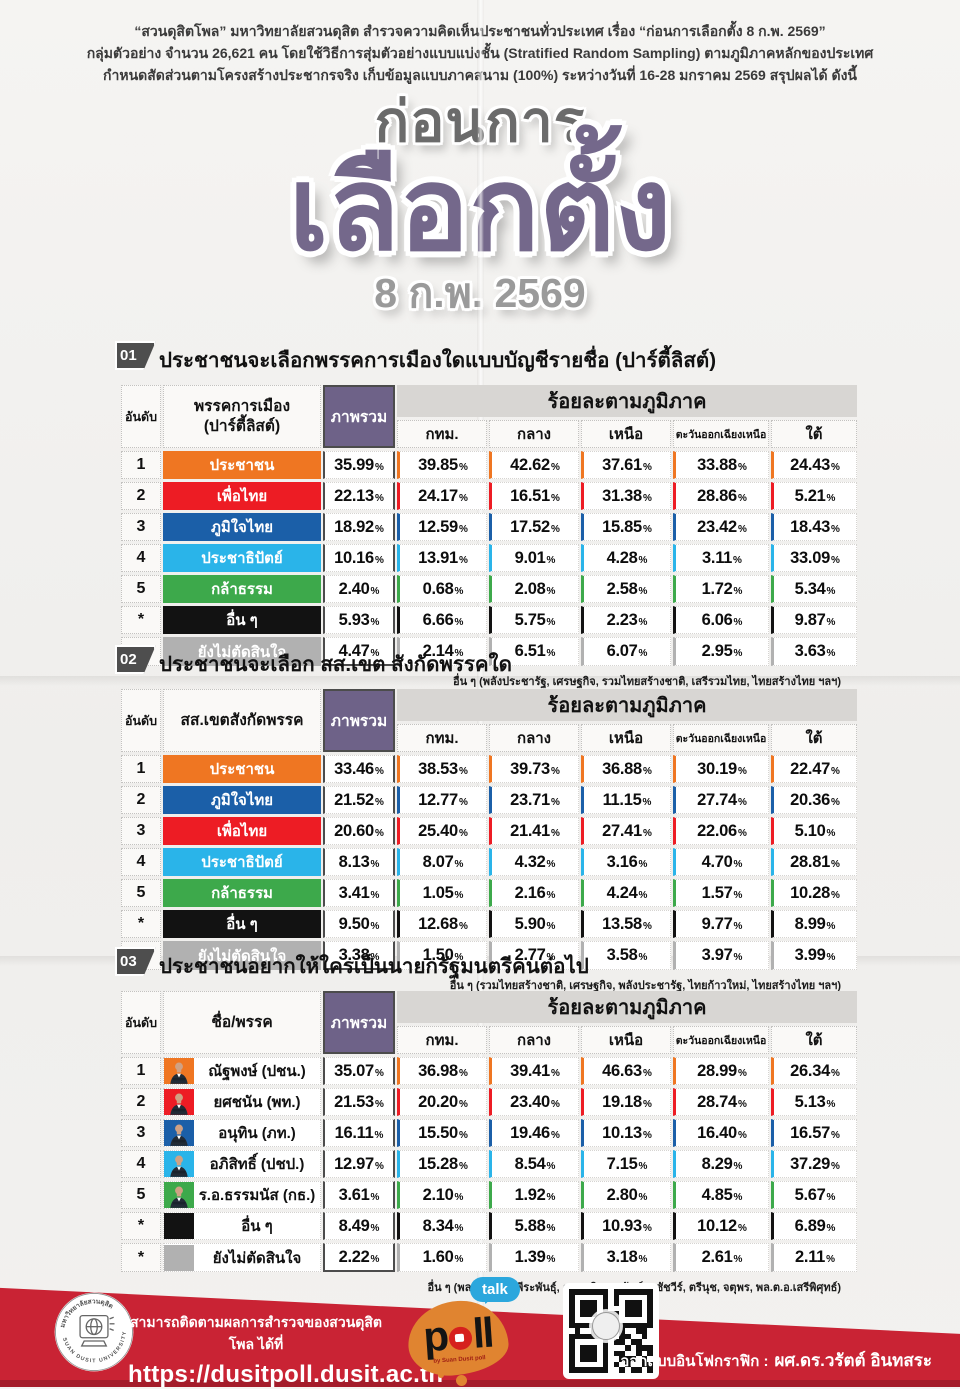 The image size is (960, 1389). I want to click on region-percentage: 8.34%, so click(442, 1226).